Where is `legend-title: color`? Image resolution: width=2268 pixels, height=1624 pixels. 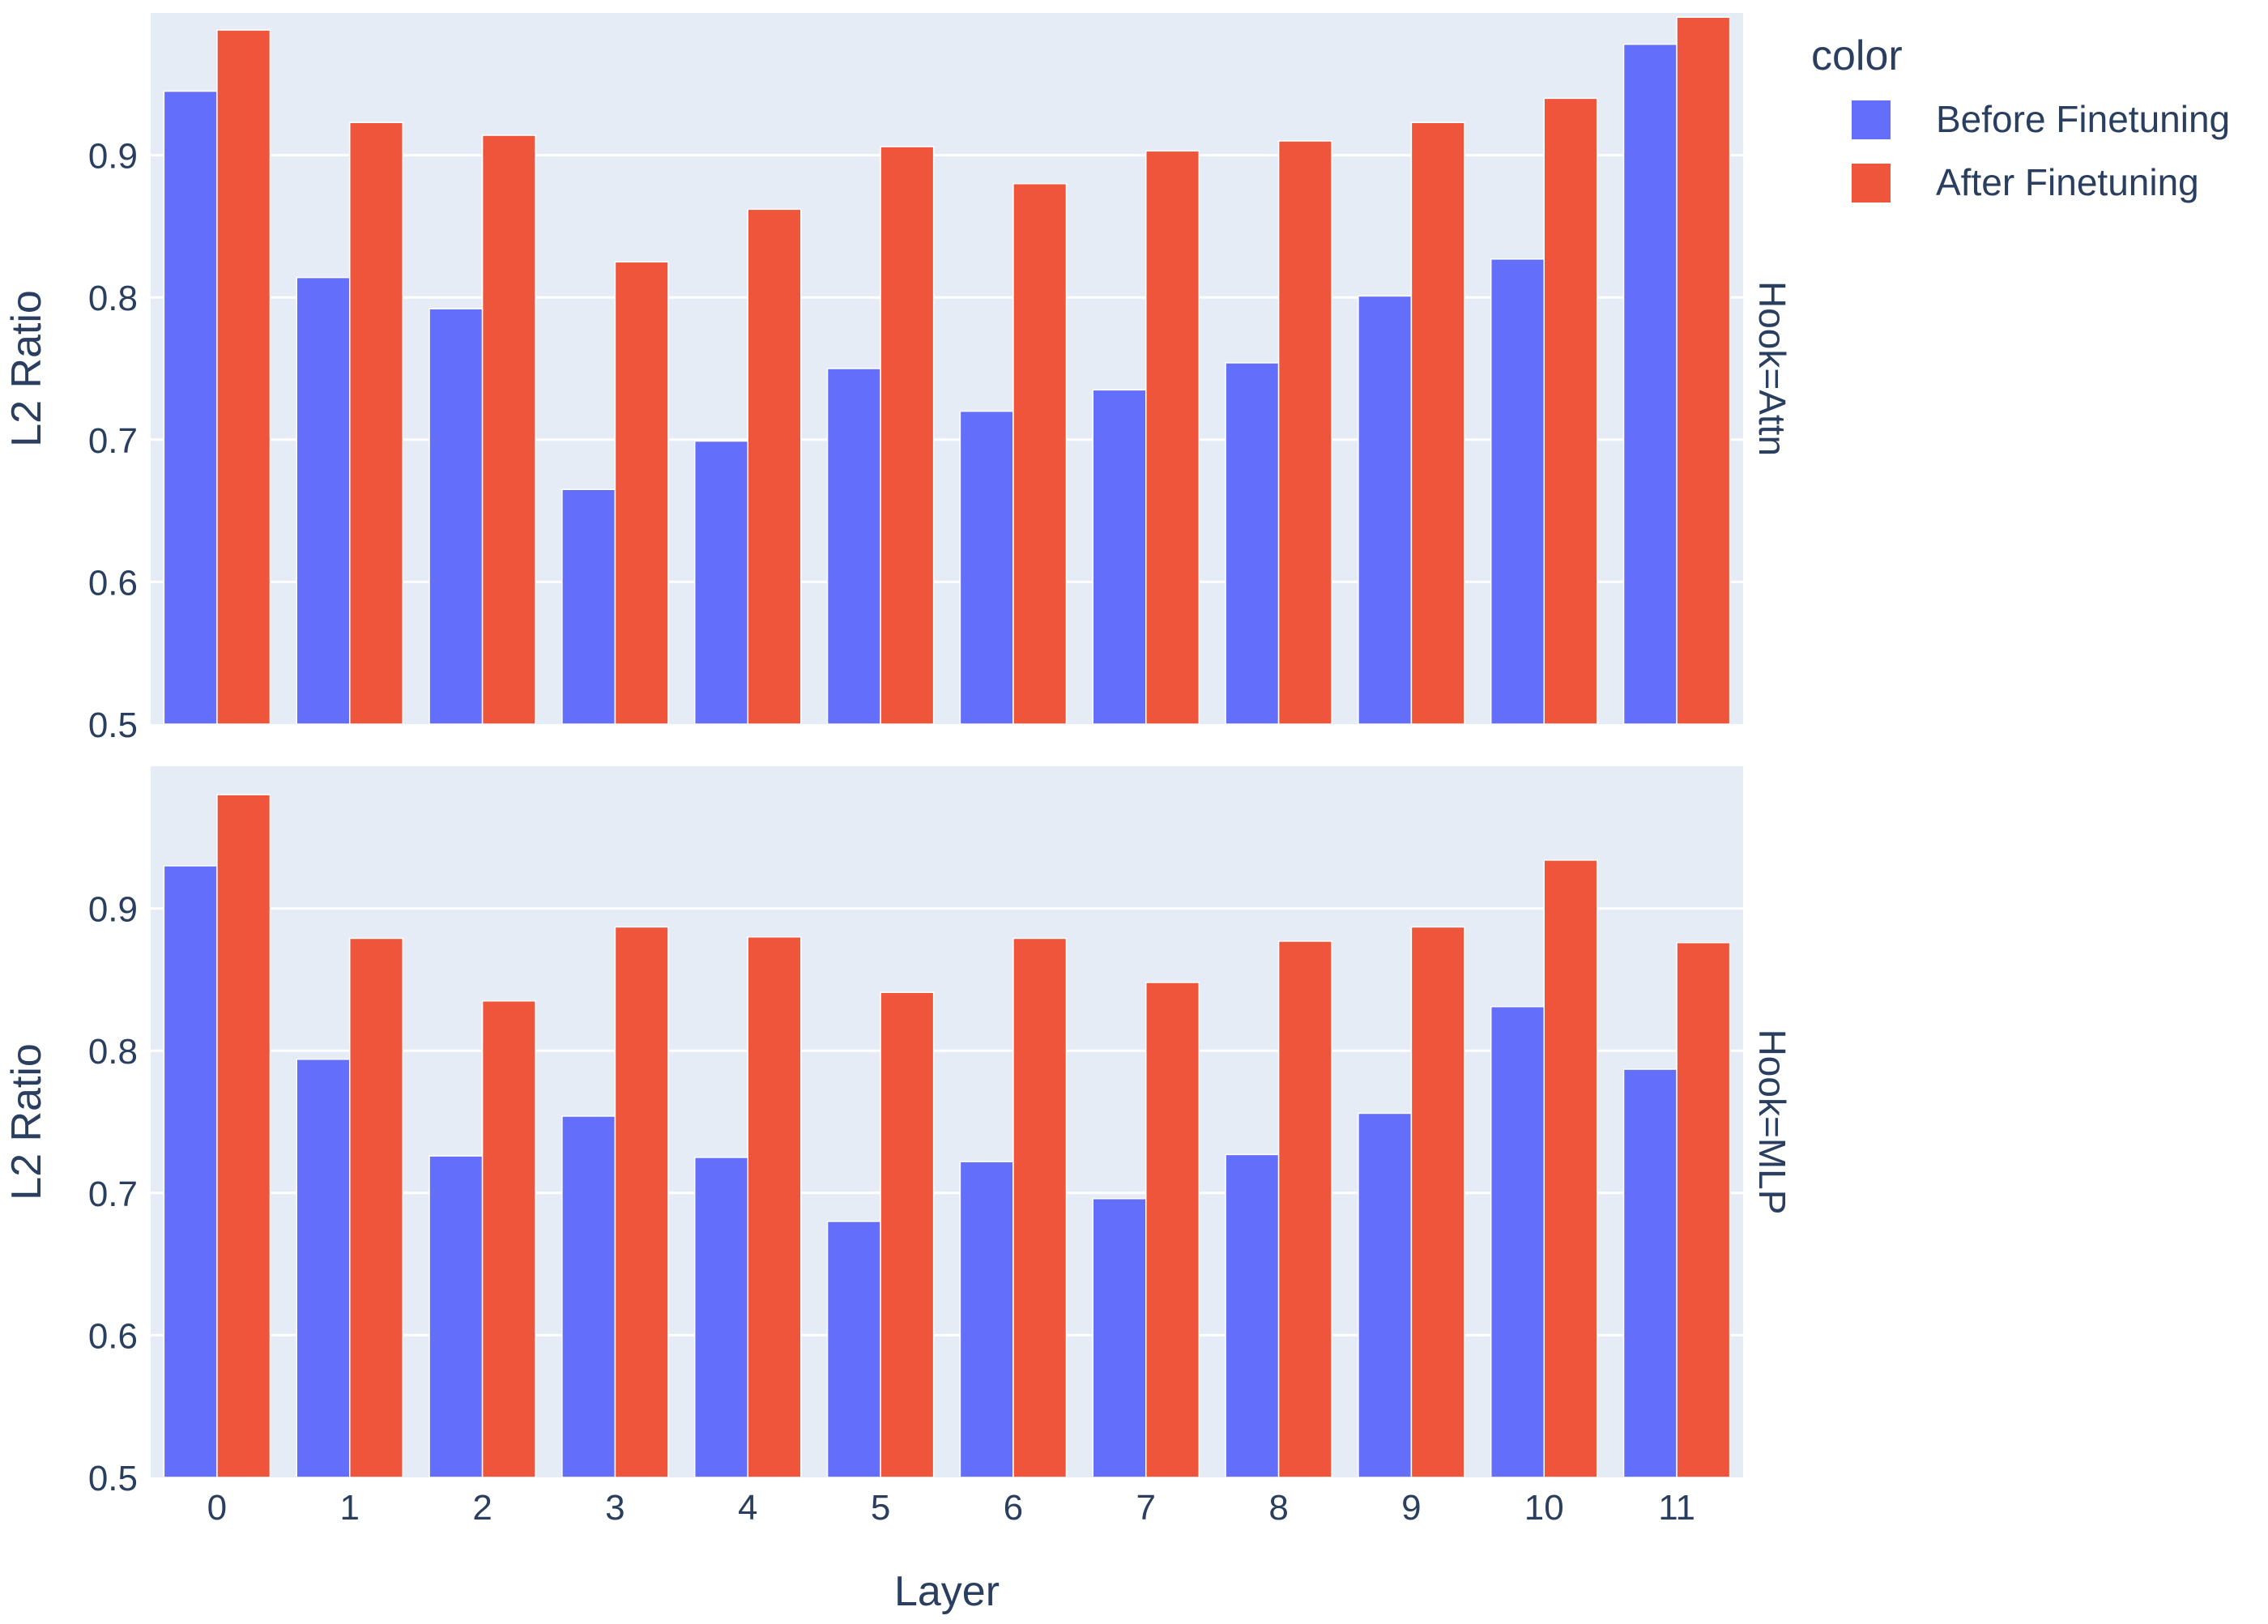
legend-title: color is located at coordinates (1857, 55).